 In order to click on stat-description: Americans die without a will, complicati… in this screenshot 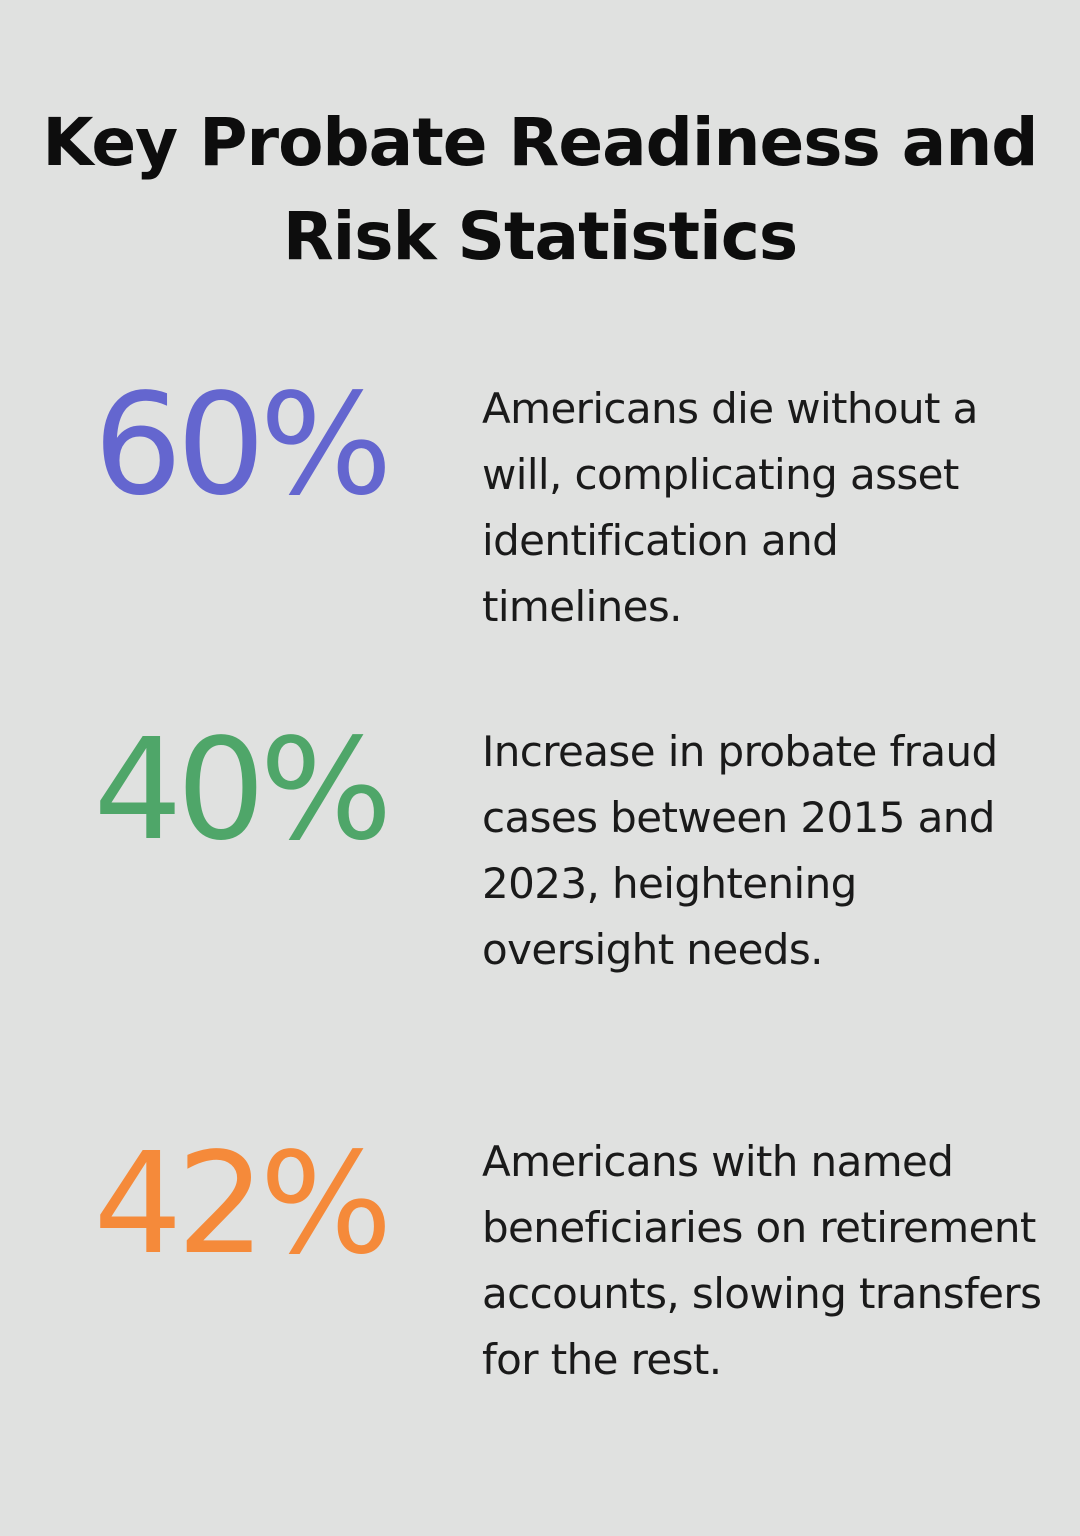, I will do `click(730, 507)`.